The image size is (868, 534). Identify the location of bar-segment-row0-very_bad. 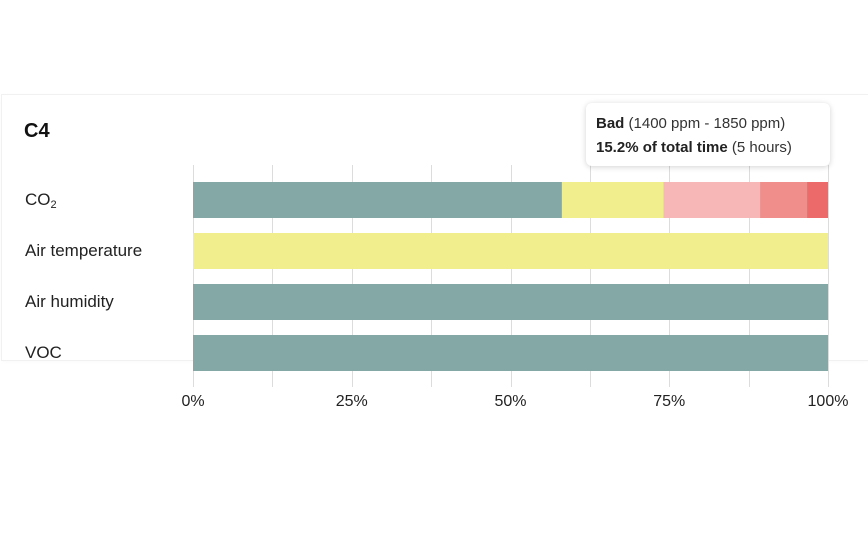
(817, 200).